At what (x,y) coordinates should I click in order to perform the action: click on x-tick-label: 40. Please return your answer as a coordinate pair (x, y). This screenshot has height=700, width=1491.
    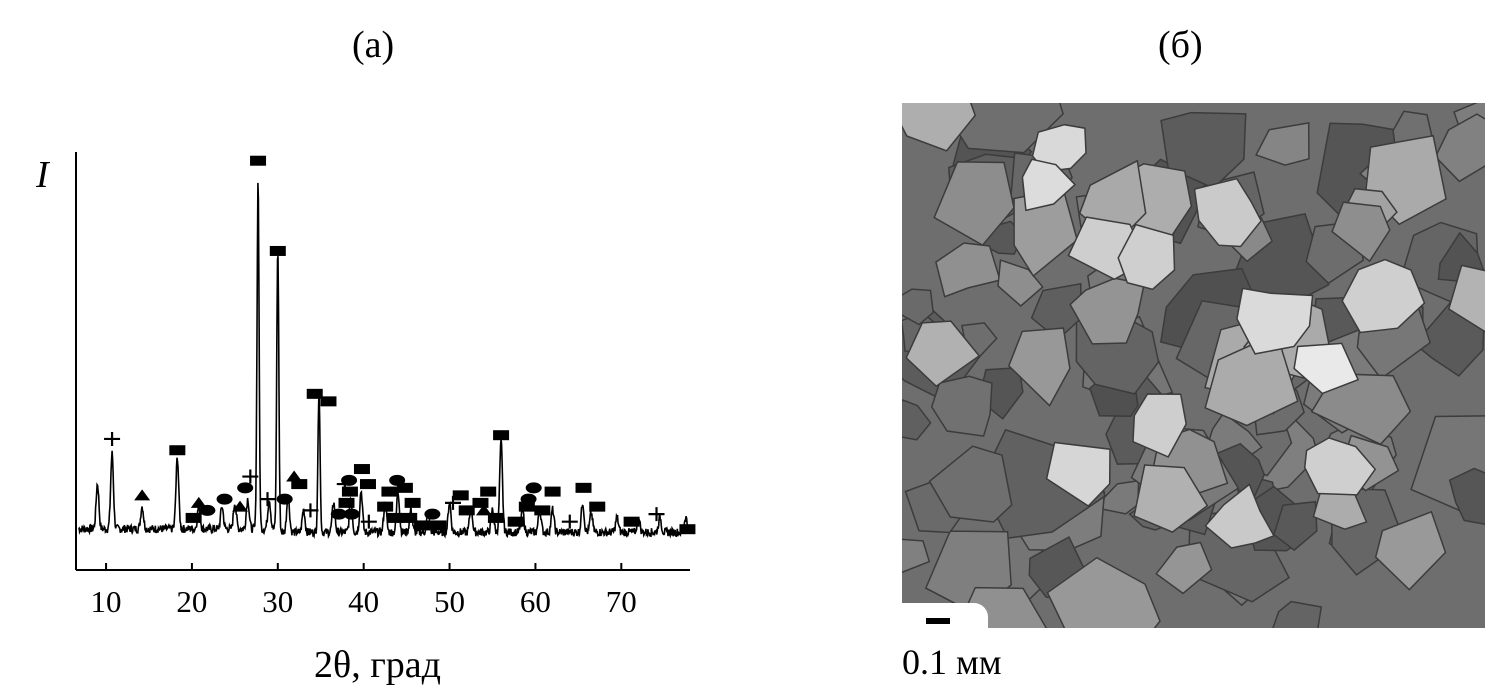
    Looking at the image, I should click on (363, 601).